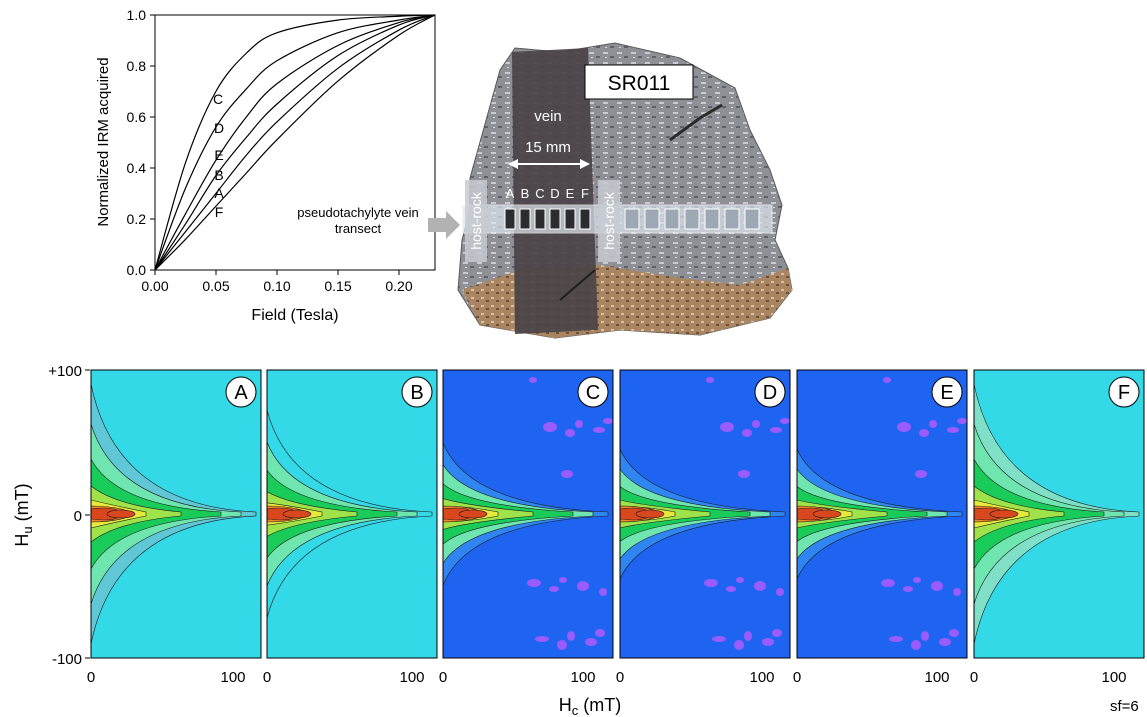 This screenshot has width=1147, height=717. Describe the element at coordinates (219, 193) in the screenshot. I see `curve-label-a: A` at that location.